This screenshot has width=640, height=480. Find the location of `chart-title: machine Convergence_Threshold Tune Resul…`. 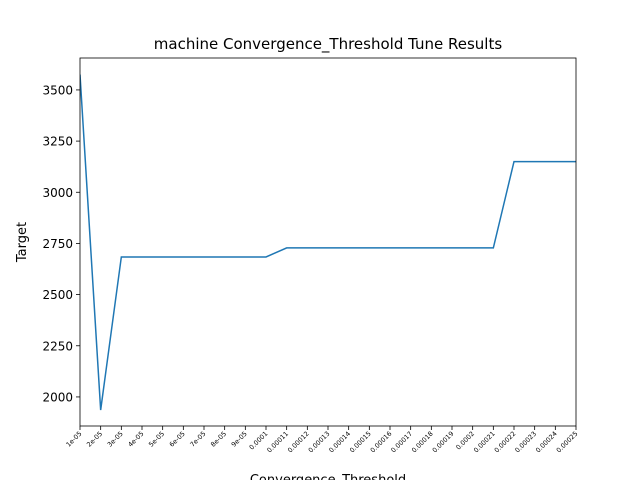

chart-title: machine Convergence_Threshold Tune Resul… is located at coordinates (328, 44).